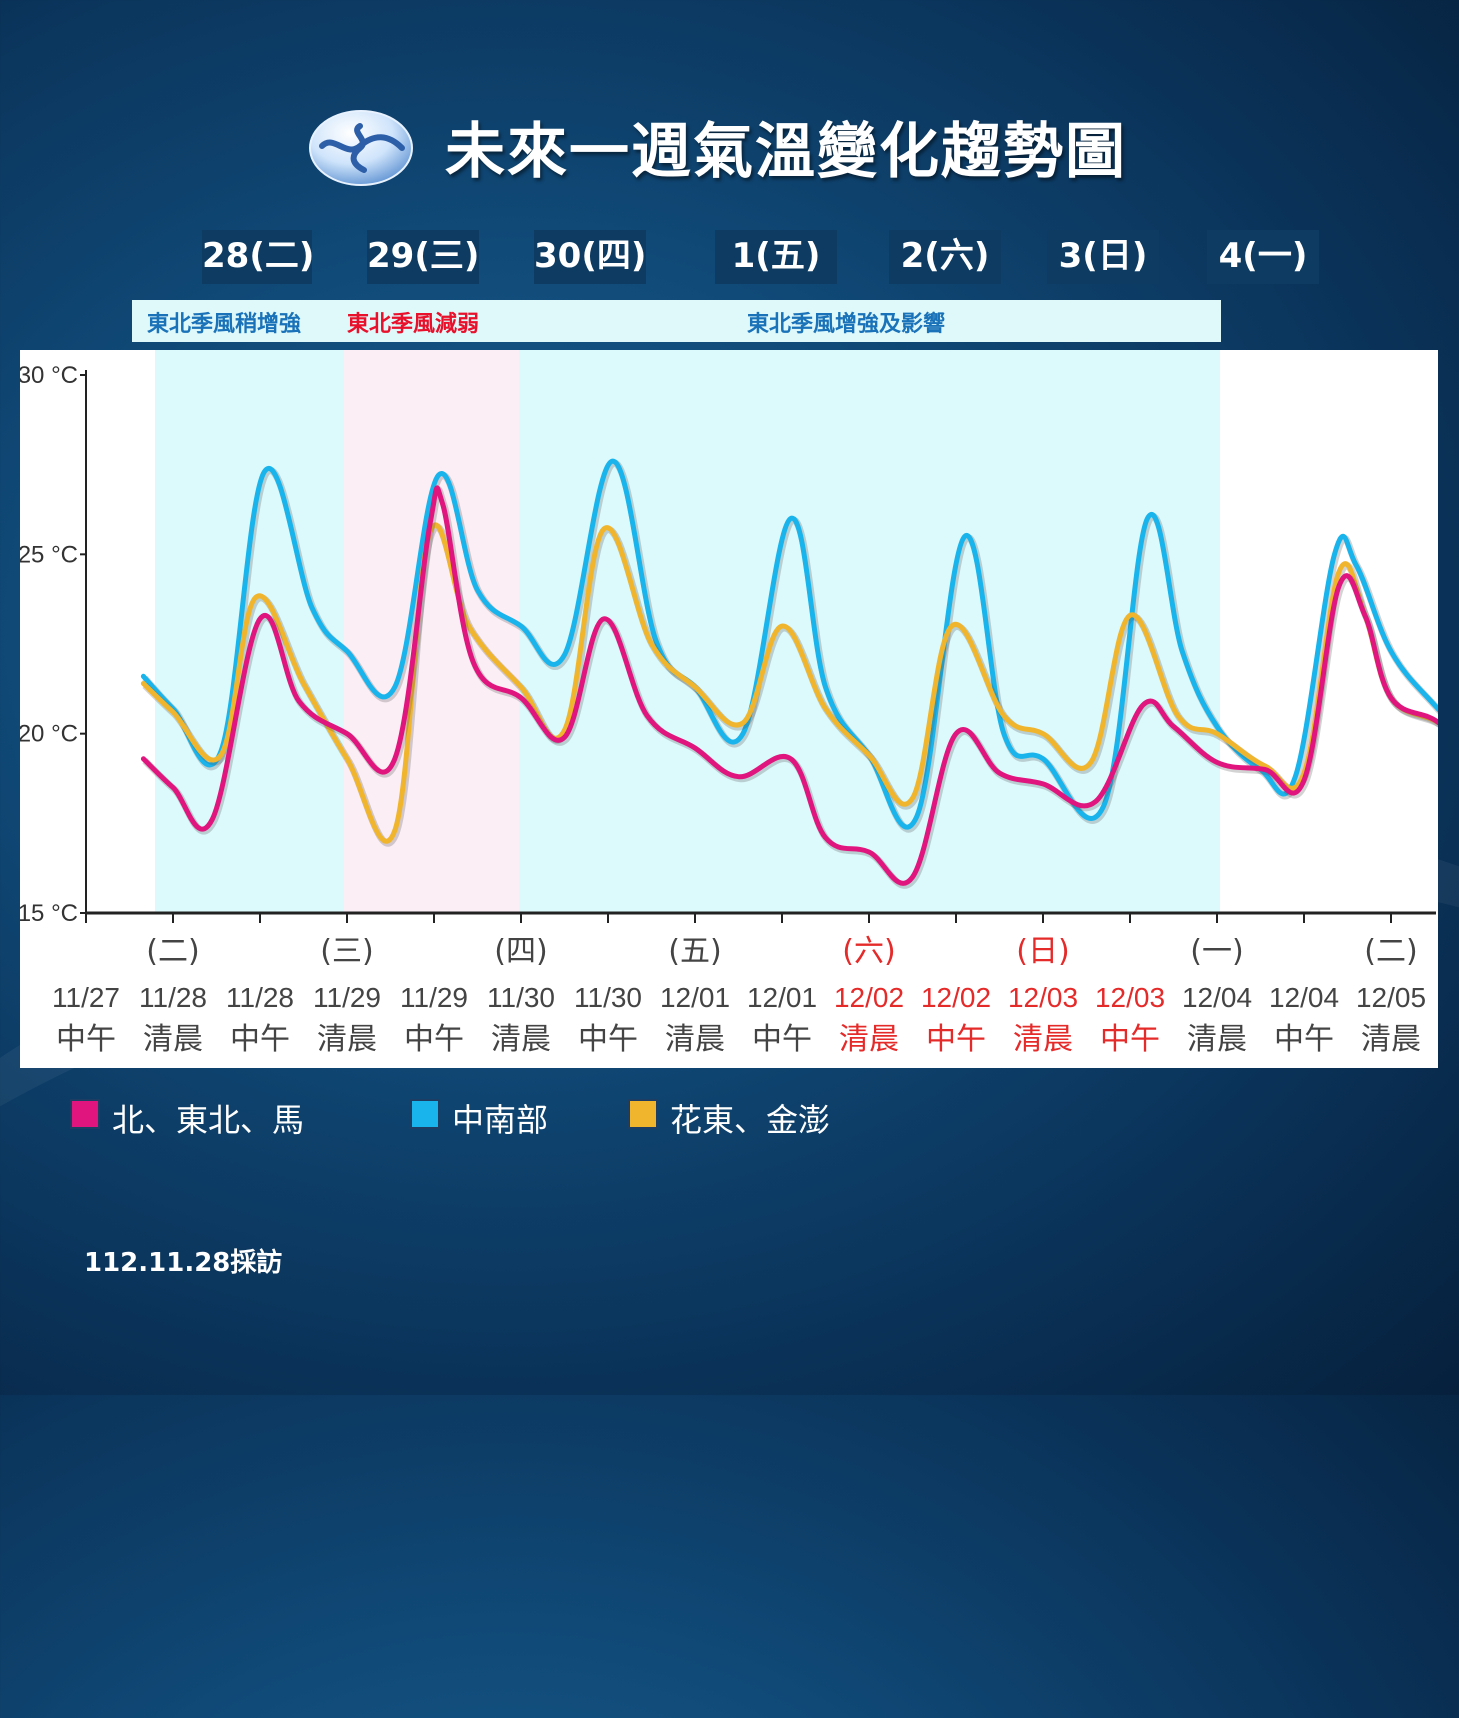 The image size is (1459, 1718). Describe the element at coordinates (643, 1114) in the screenshot. I see `legend-swatch-east` at that location.